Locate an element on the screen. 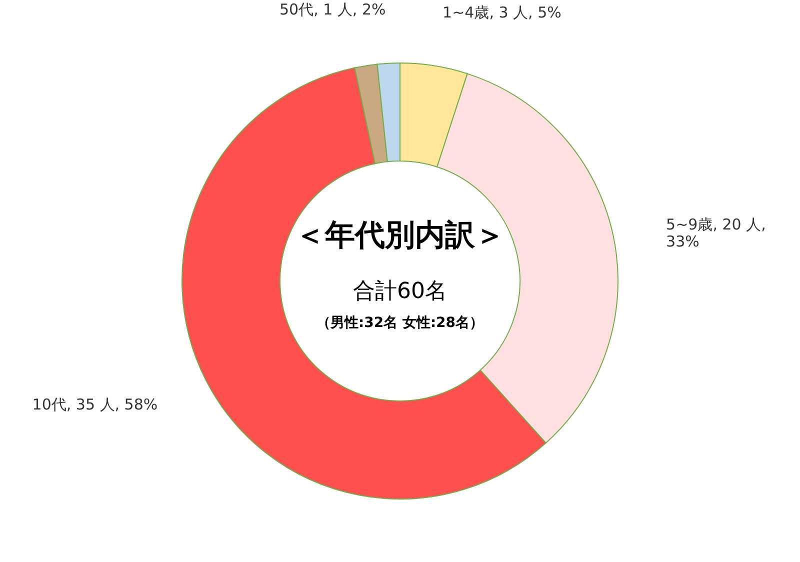 The height and width of the screenshot is (562, 800). text: ＜年代別内訳＞ is located at coordinates (400, 235).